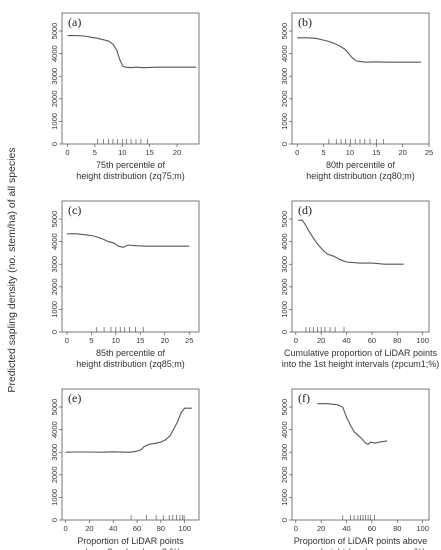  Describe the element at coordinates (361, 541) in the screenshot. I see `x-axis-label: Proportion of LiDAR points above` at that location.